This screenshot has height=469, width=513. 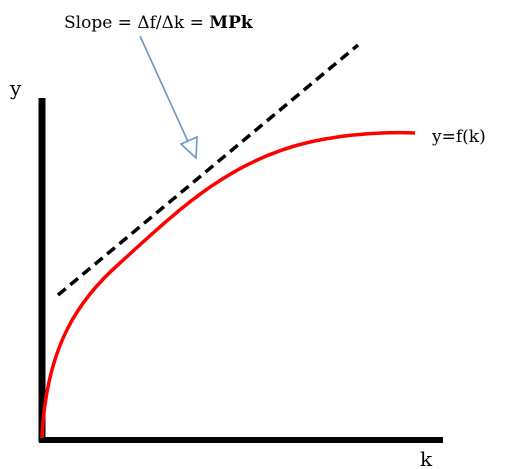 What do you see at coordinates (100, 23) in the screenshot?
I see `slope-prefix: Slope =` at bounding box center [100, 23].